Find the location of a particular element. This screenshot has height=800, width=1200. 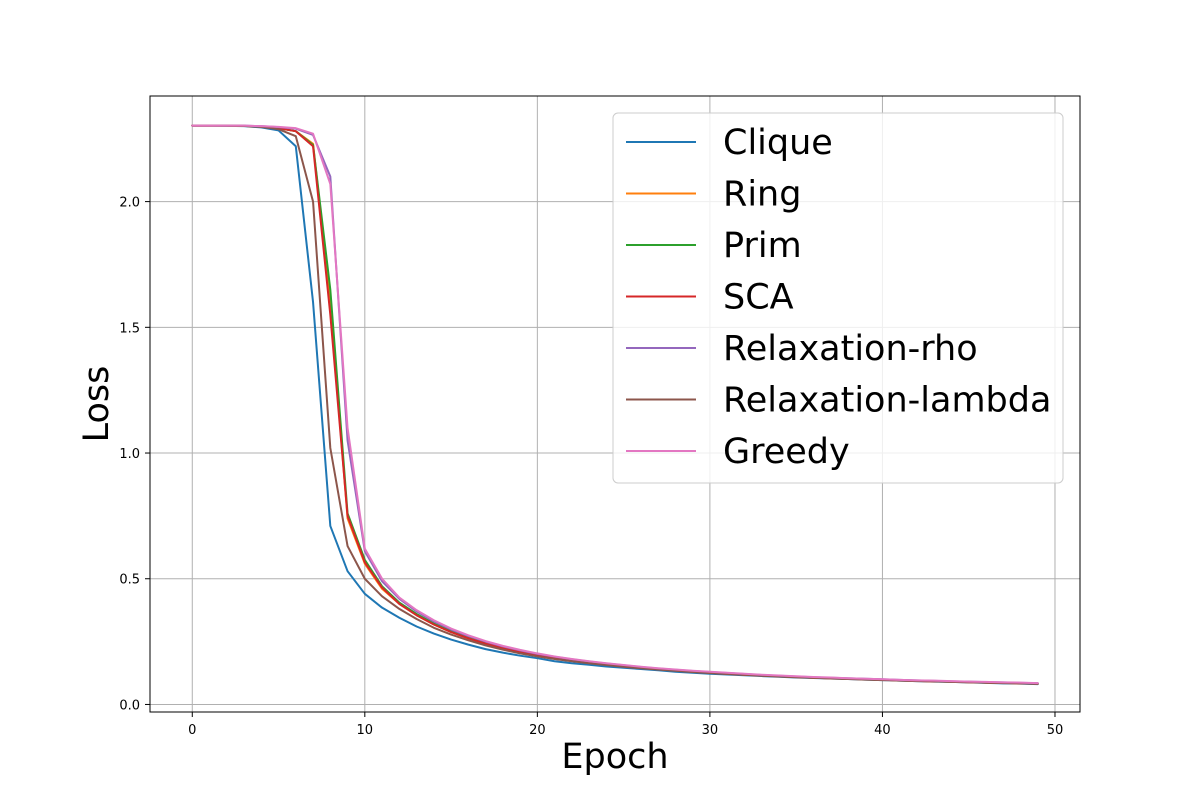

y-axis-label: Loss is located at coordinates (97, 404).